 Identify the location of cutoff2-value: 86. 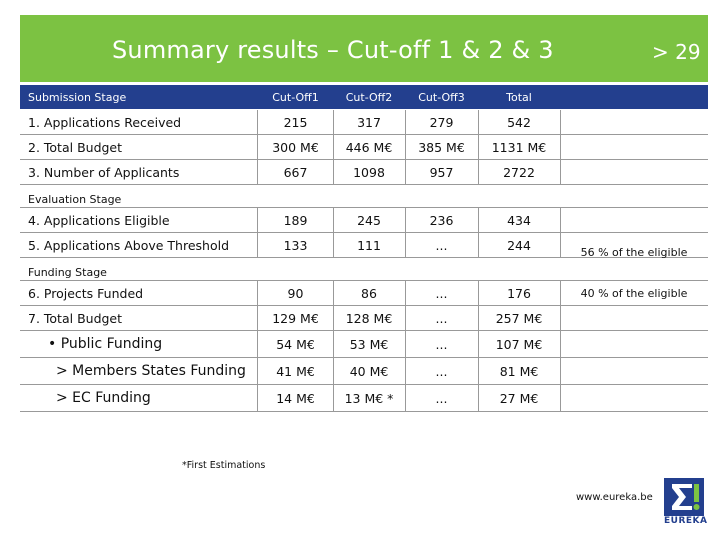
(369, 293).